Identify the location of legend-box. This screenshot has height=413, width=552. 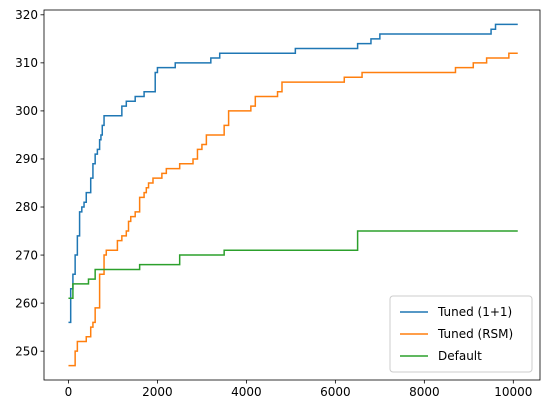
(461, 334).